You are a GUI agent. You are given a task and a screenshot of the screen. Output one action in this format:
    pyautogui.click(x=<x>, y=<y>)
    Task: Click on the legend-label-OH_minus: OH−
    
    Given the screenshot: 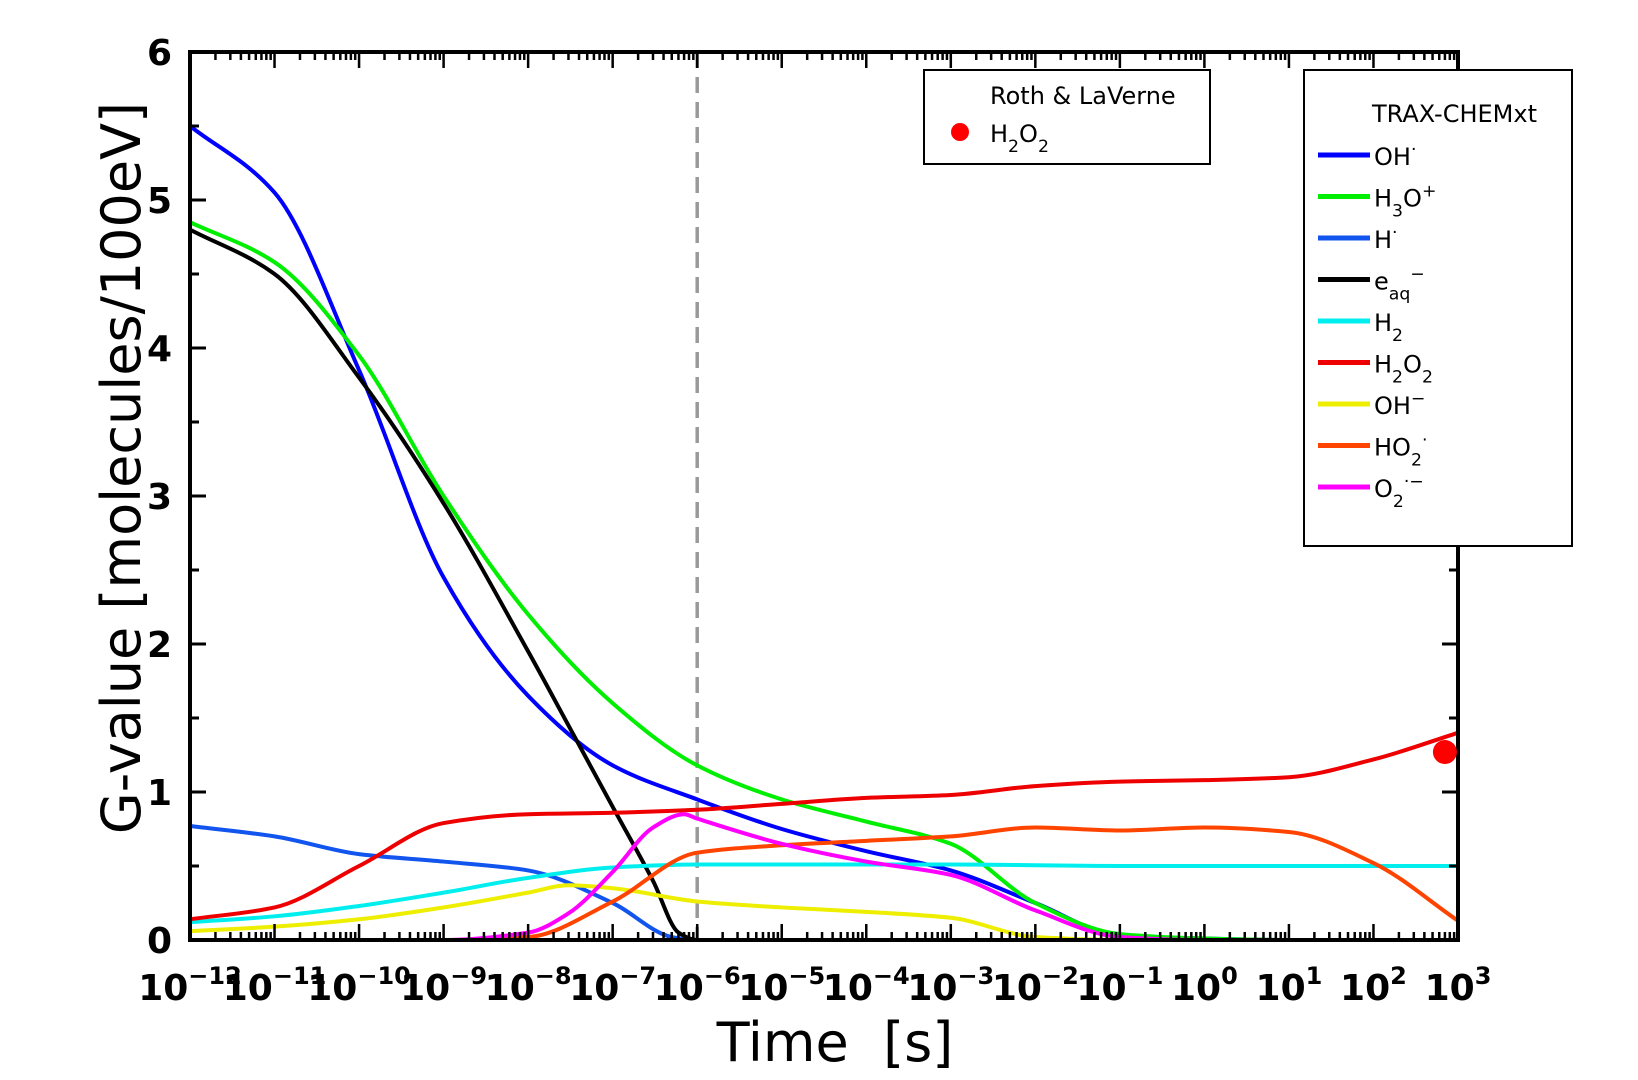 What is the action you would take?
    pyautogui.click(x=1399, y=404)
    